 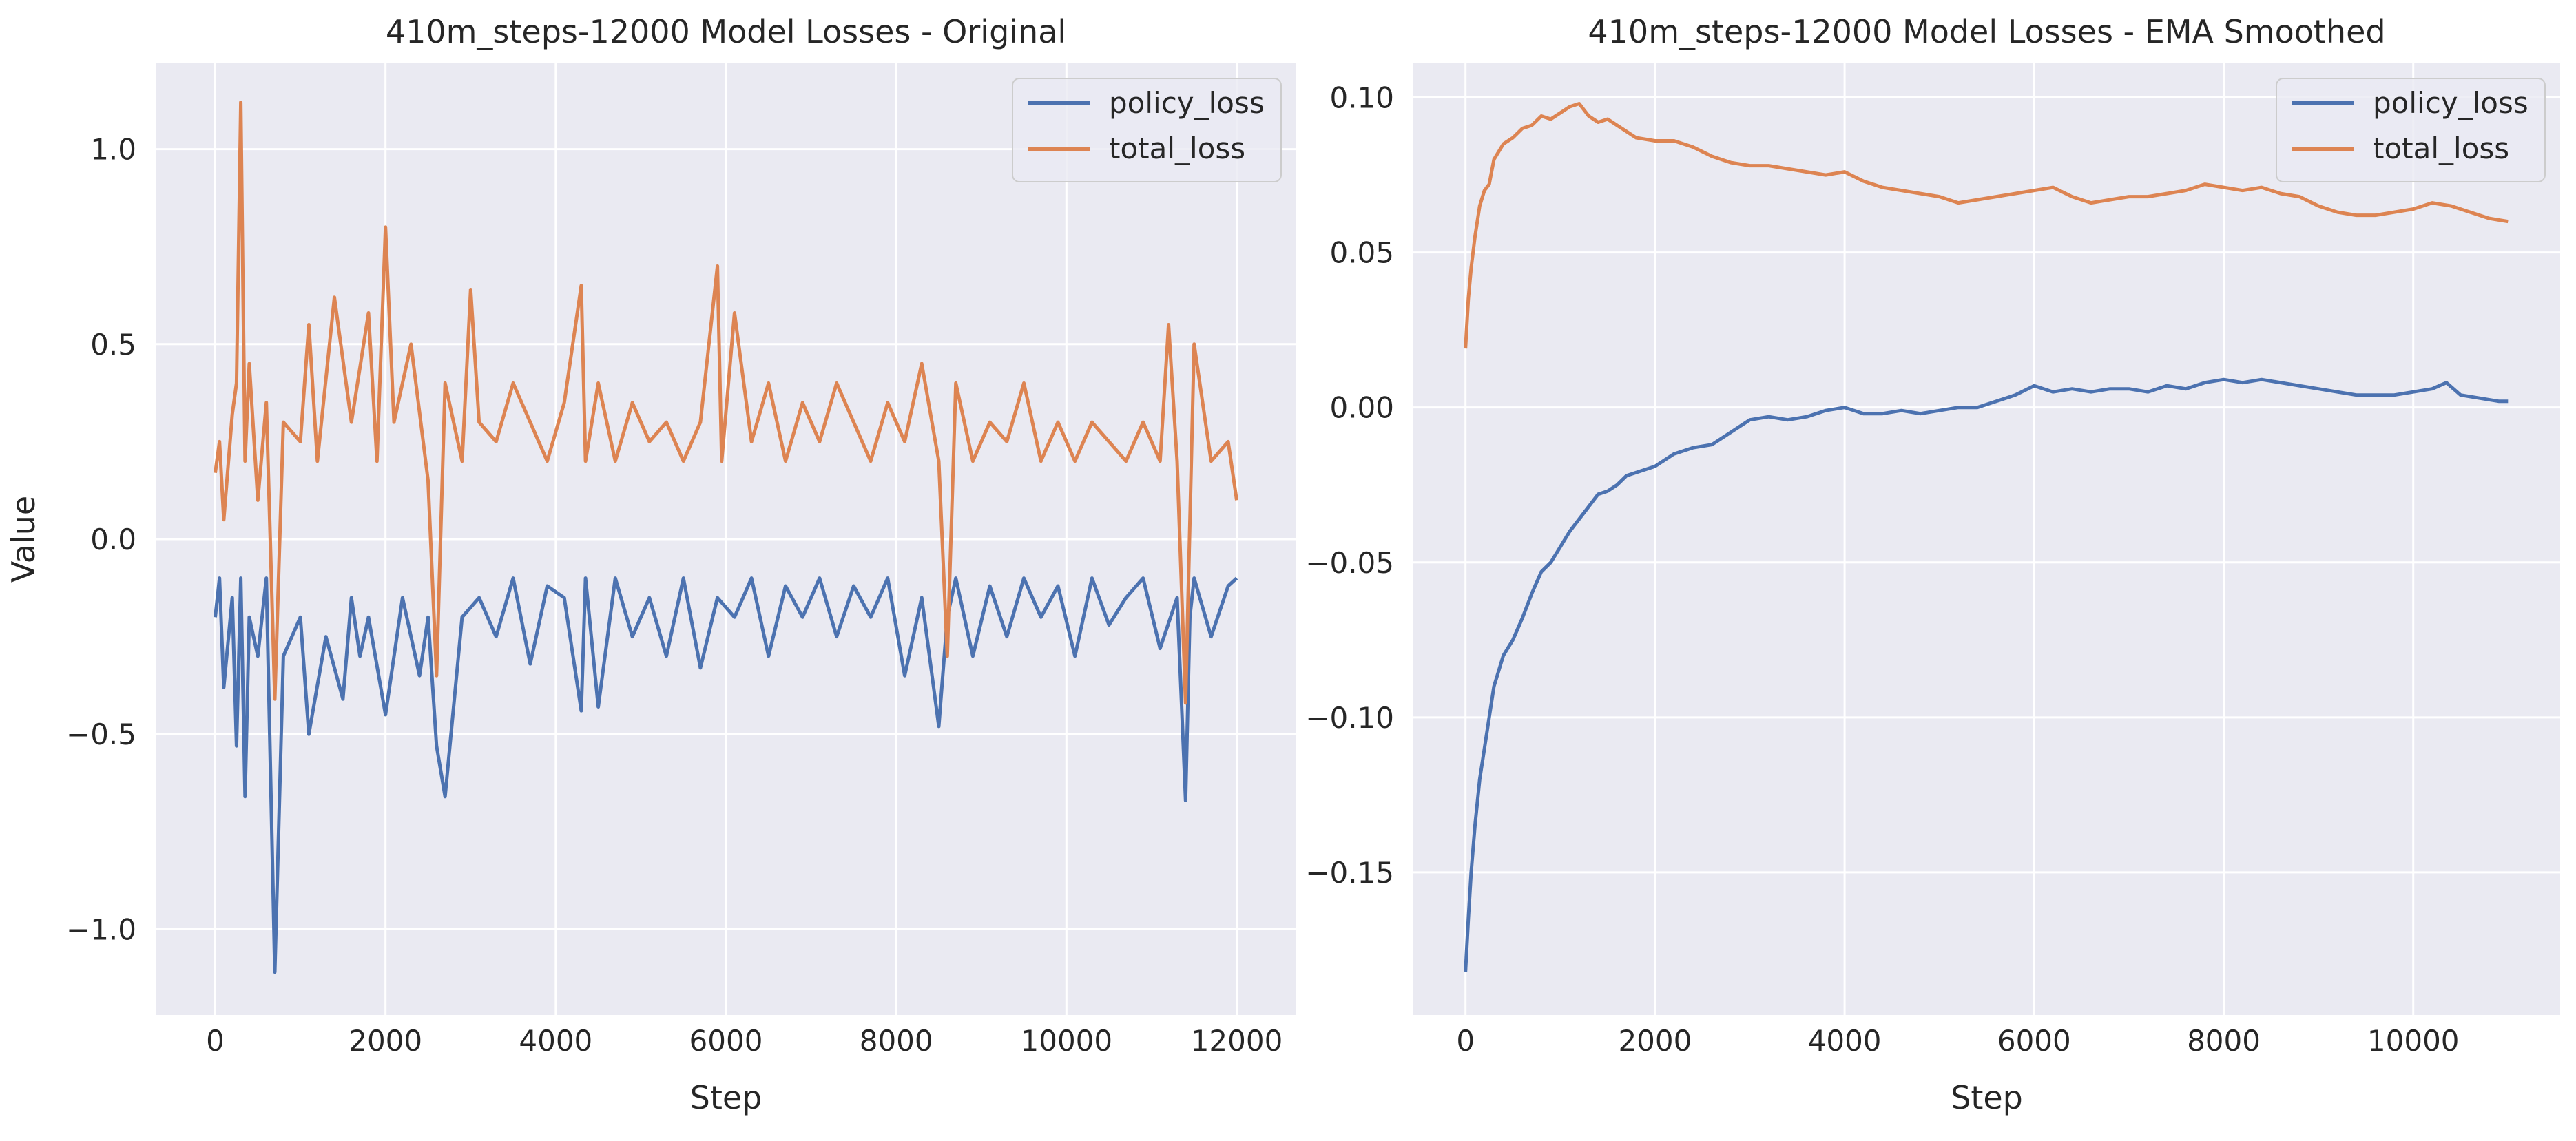 What do you see at coordinates (1361, 253) in the screenshot?
I see `y-tick-label: 0.05` at bounding box center [1361, 253].